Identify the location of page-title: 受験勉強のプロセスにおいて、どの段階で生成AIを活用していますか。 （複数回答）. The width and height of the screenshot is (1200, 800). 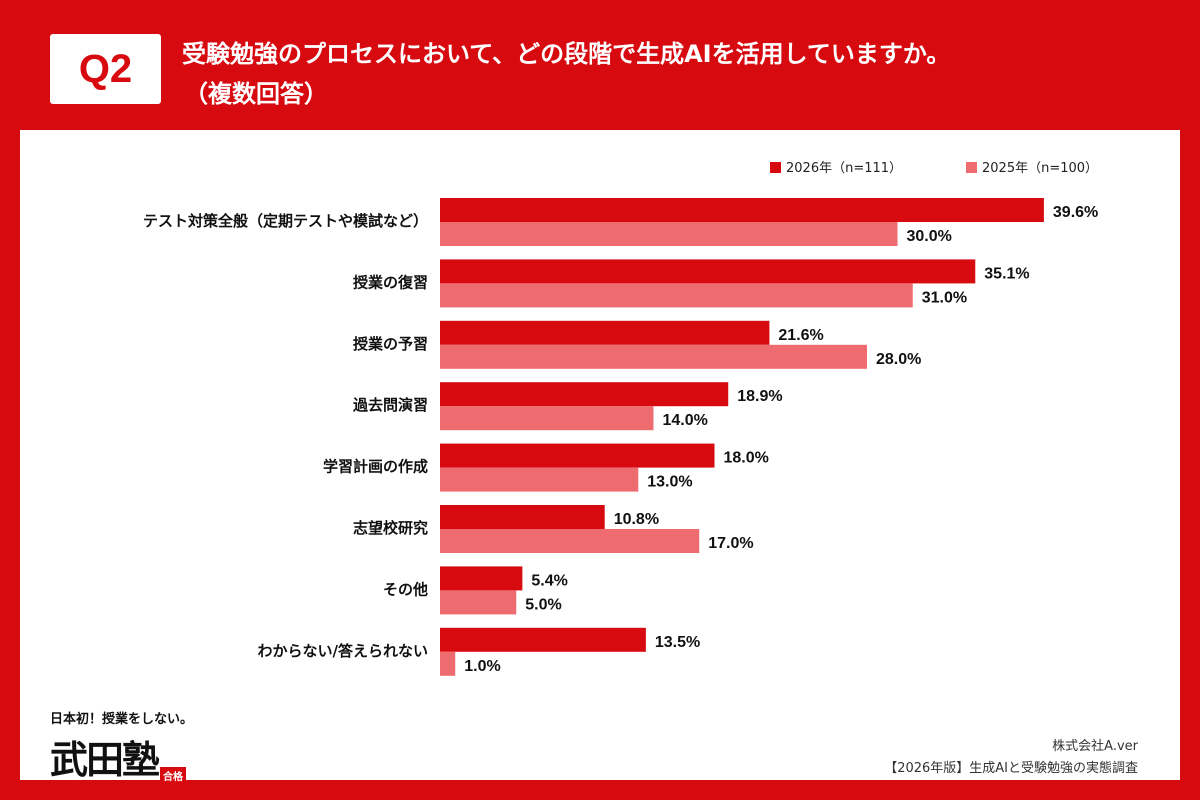
(566, 74).